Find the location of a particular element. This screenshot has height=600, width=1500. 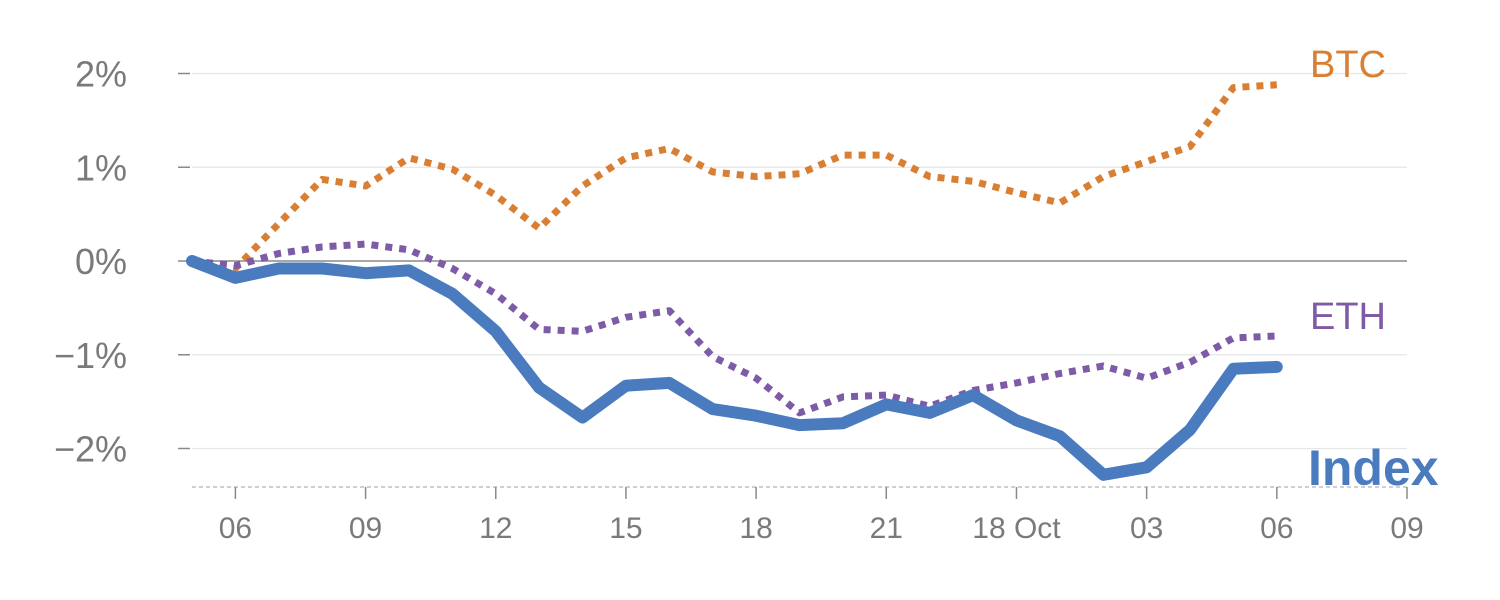

x-tick-label: 18 is located at coordinates (755, 528).